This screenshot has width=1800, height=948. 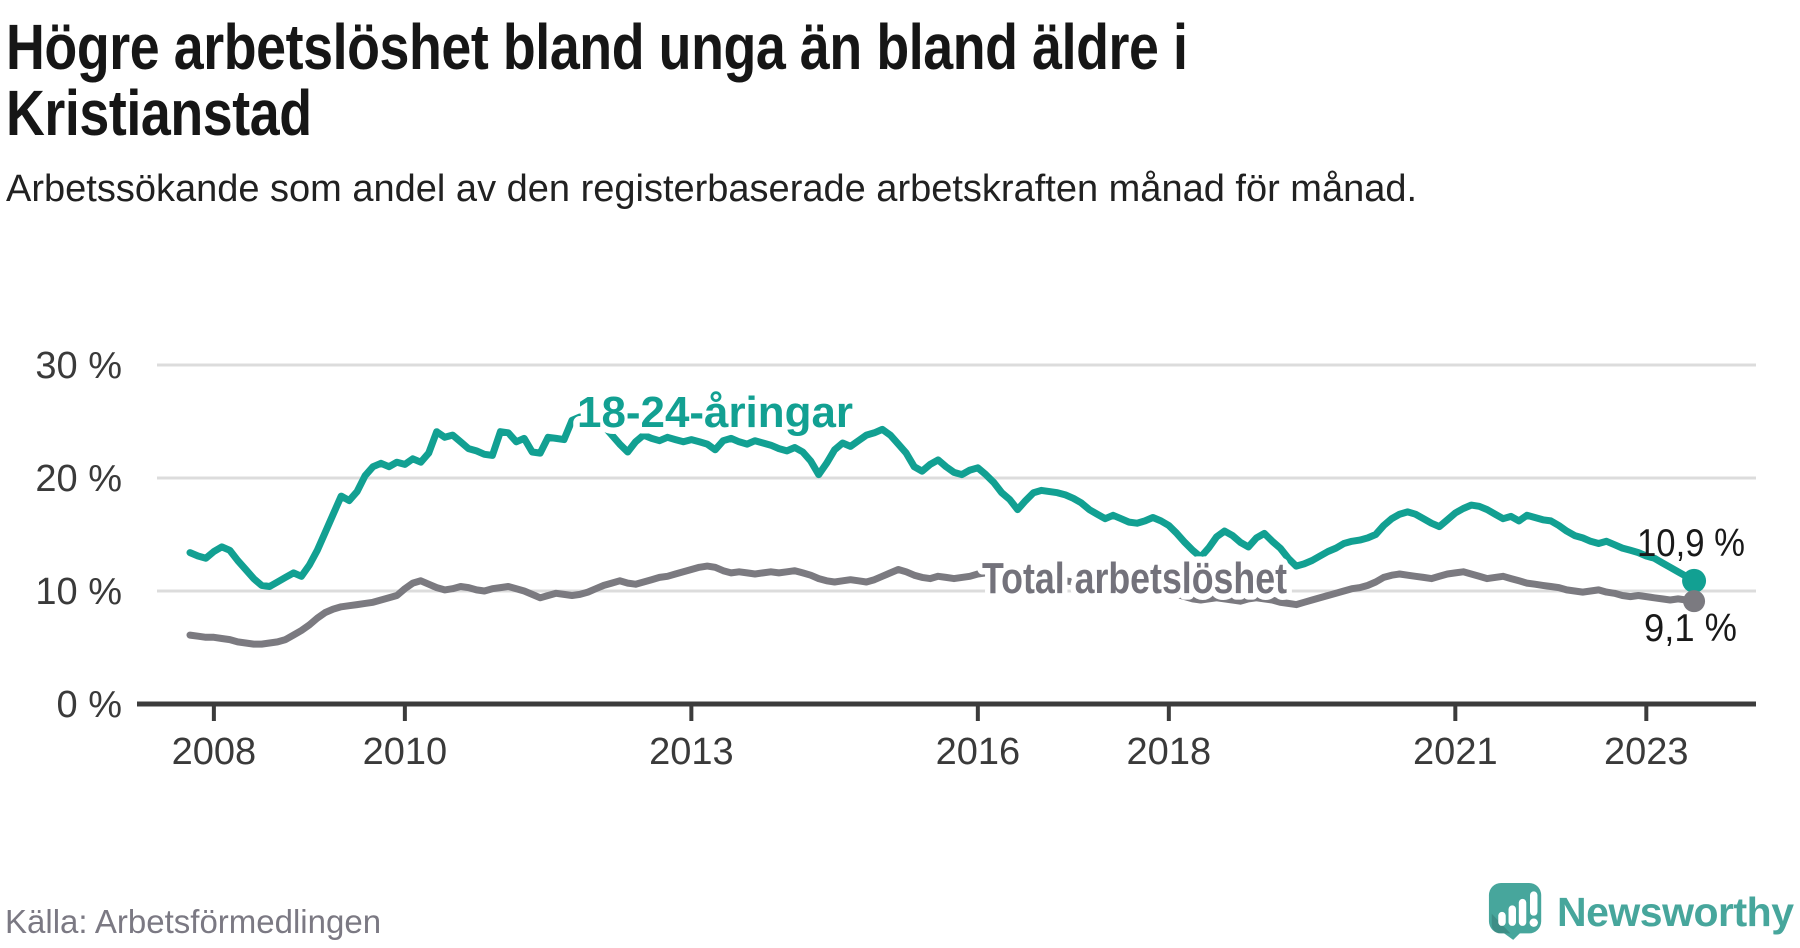 What do you see at coordinates (1534, 903) in the screenshot?
I see `logo-exclamation-bar` at bounding box center [1534, 903].